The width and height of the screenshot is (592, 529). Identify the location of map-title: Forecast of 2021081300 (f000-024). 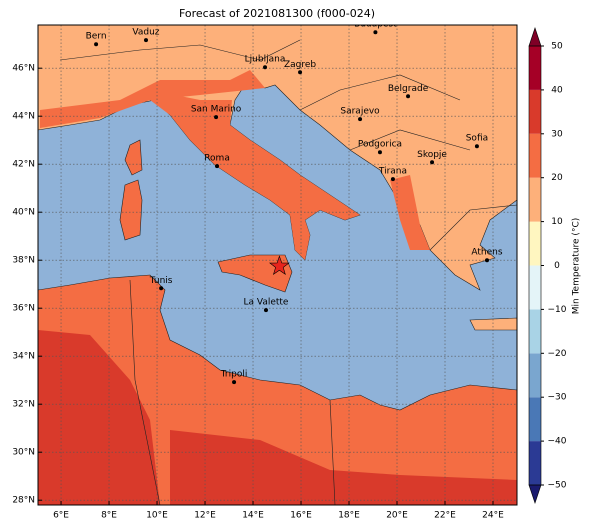
(277, 13).